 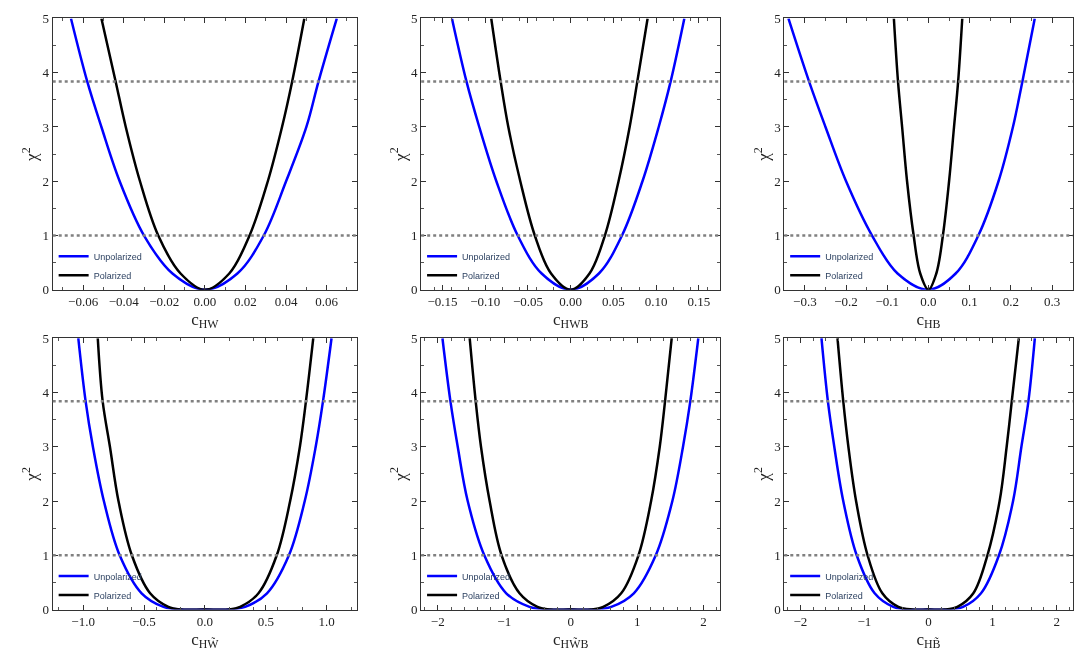 I want to click on x-tick-label: 0.1, so click(x=969, y=302).